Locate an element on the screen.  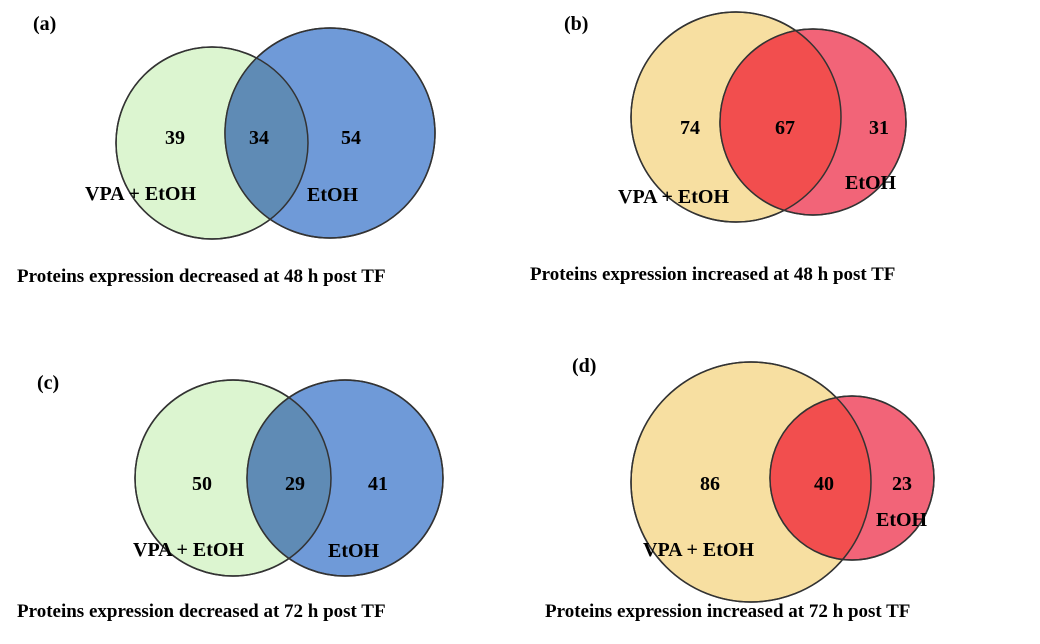
left-only-count: 74 is located at coordinates (690, 128).